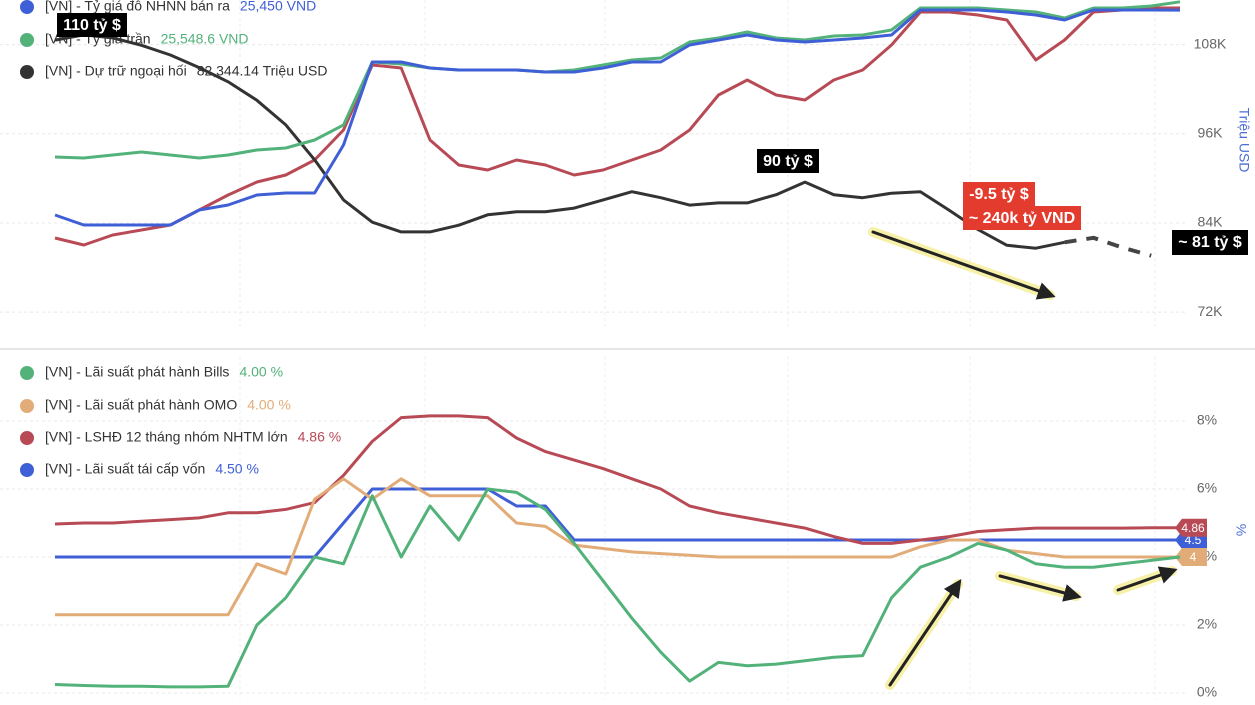 The width and height of the screenshot is (1255, 705). What do you see at coordinates (1211, 311) in the screenshot?
I see `y-tick-label: 72K` at bounding box center [1211, 311].